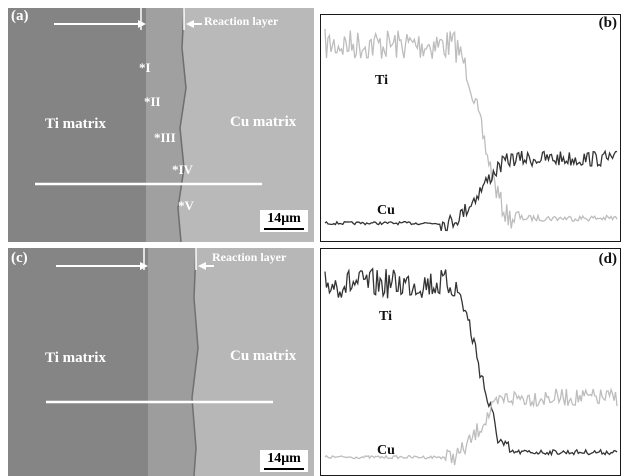  What do you see at coordinates (249, 257) in the screenshot?
I see `reaction-layer-label-c: Reaction layer` at bounding box center [249, 257].